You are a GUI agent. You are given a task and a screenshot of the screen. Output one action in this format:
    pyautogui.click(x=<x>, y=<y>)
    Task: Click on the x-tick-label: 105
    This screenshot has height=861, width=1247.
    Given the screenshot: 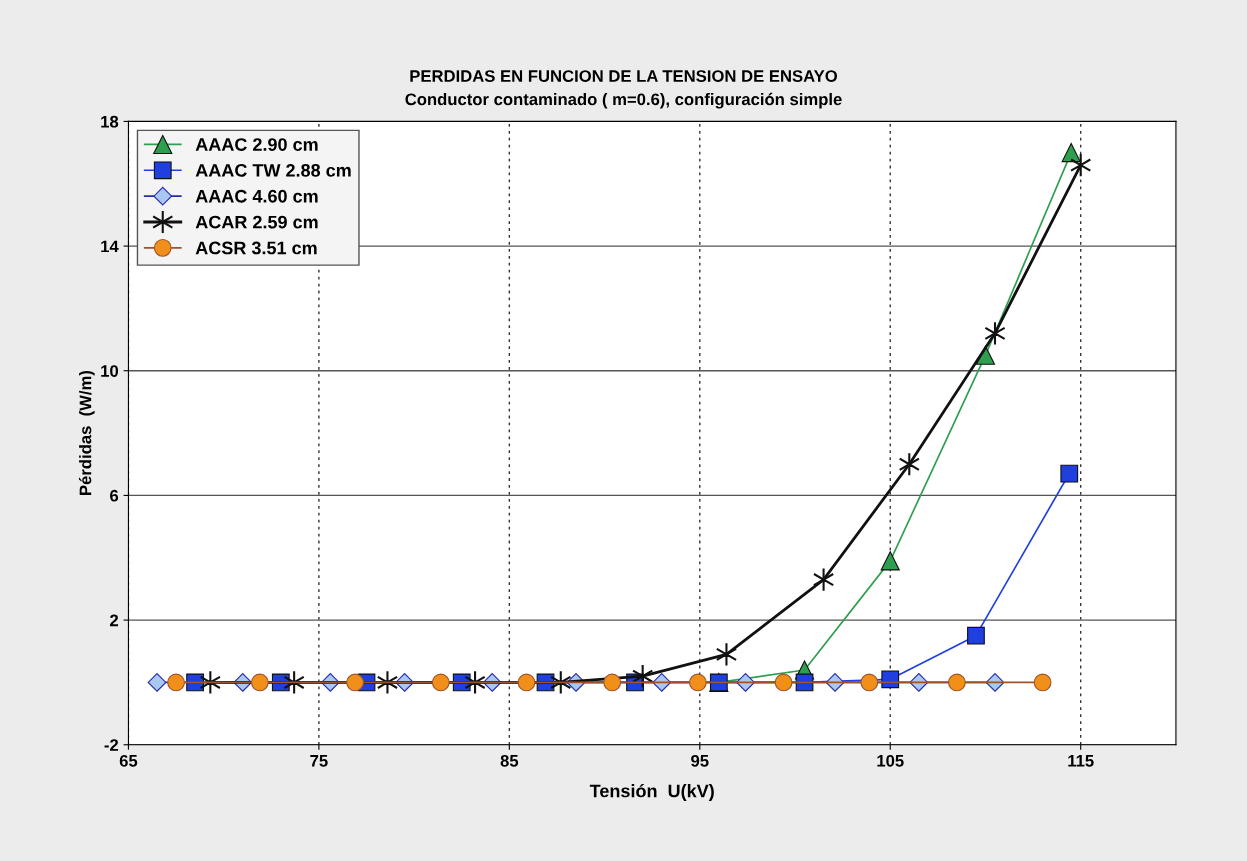 What is the action you would take?
    pyautogui.click(x=890, y=760)
    